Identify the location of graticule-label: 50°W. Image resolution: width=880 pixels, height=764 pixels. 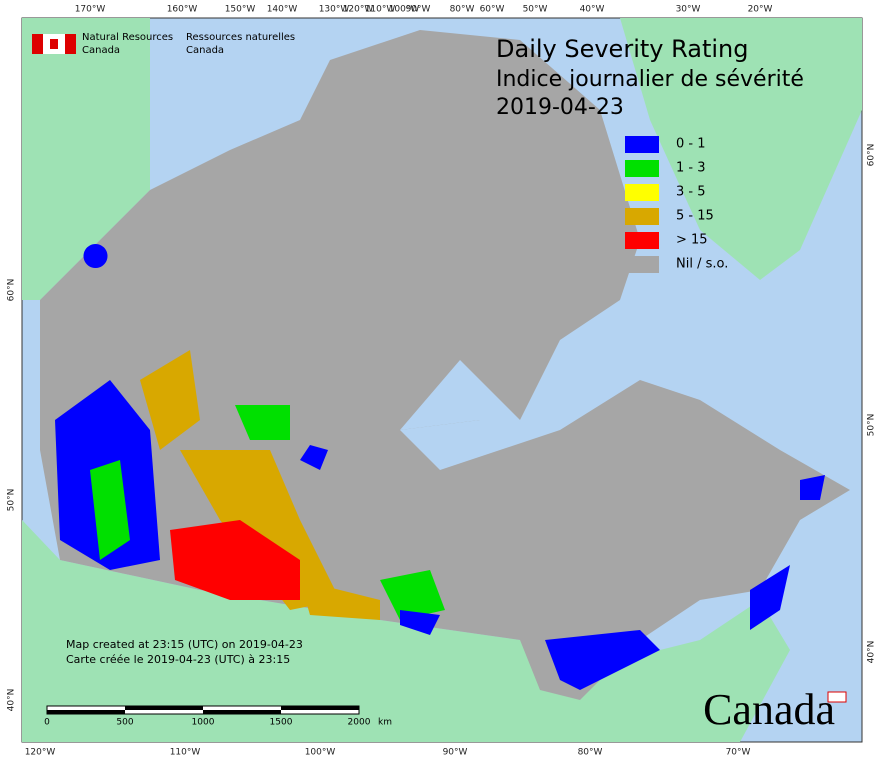
(535, 10).